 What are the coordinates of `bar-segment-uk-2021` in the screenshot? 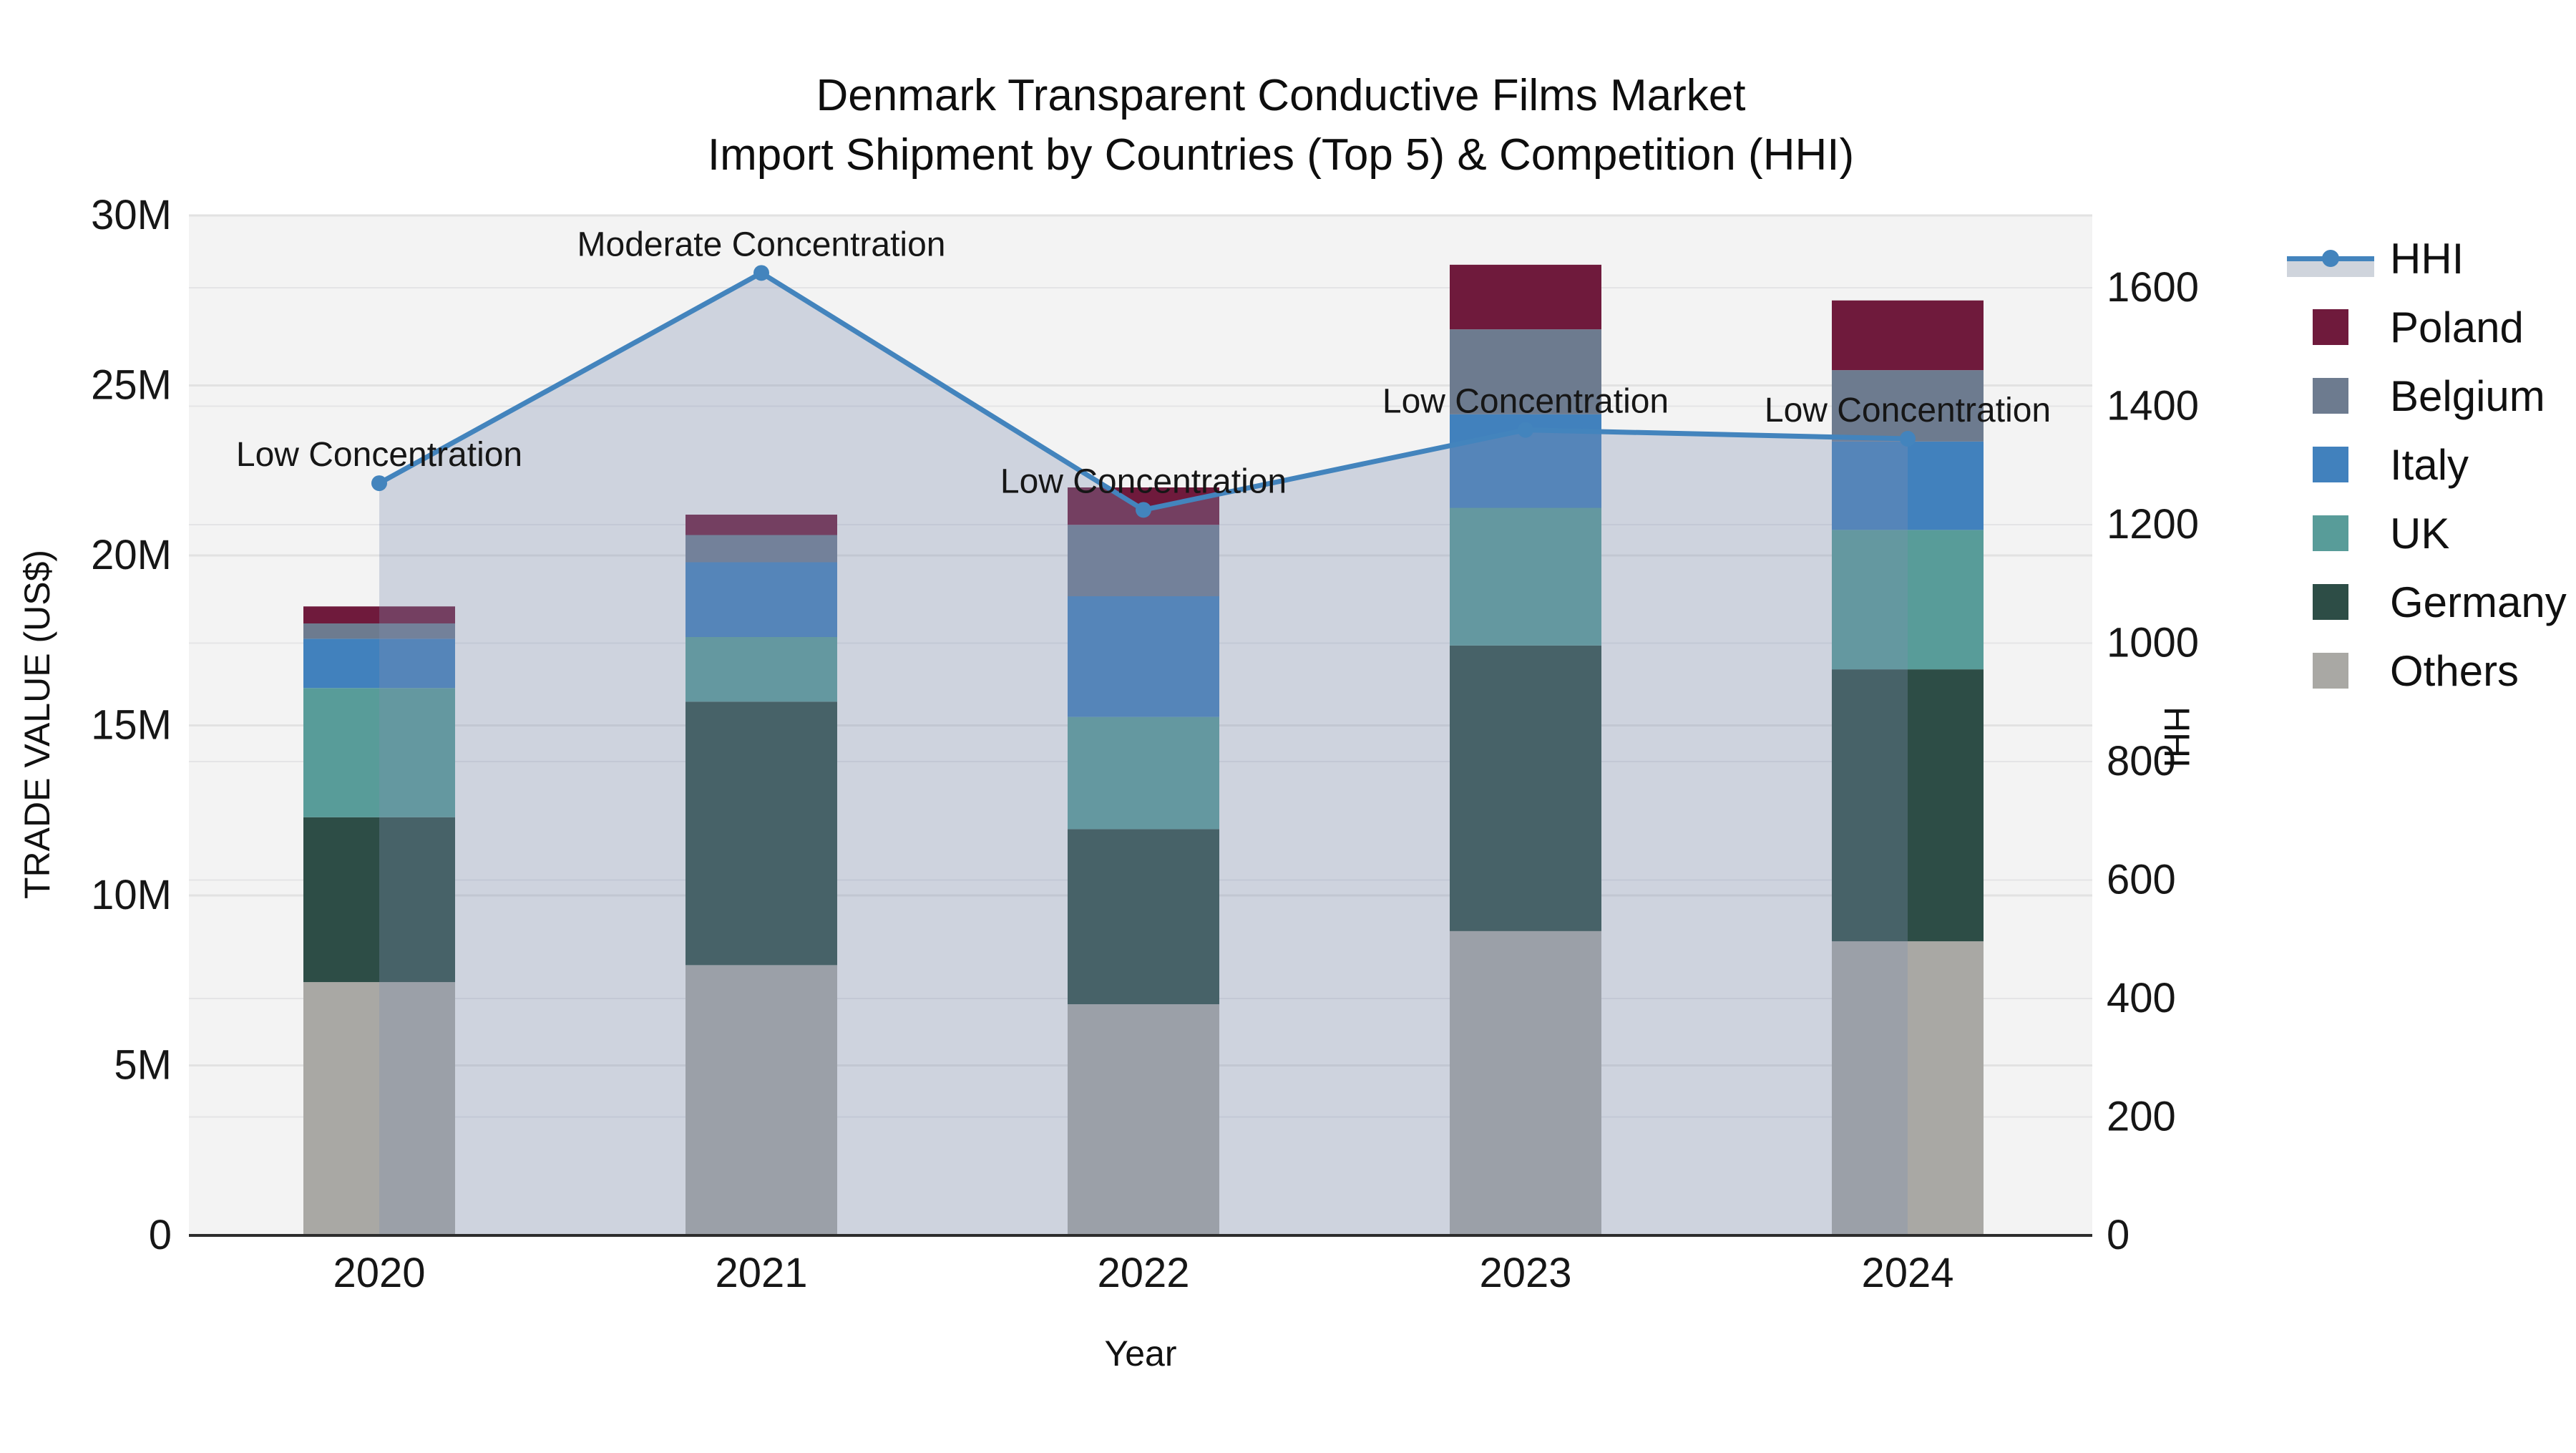 It's located at (761, 669).